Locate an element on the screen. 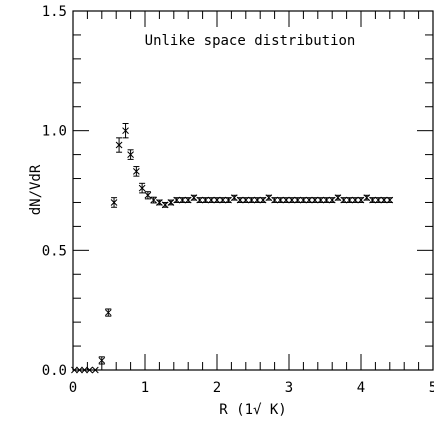  chart-title: Unlike space distribution is located at coordinates (250, 41).